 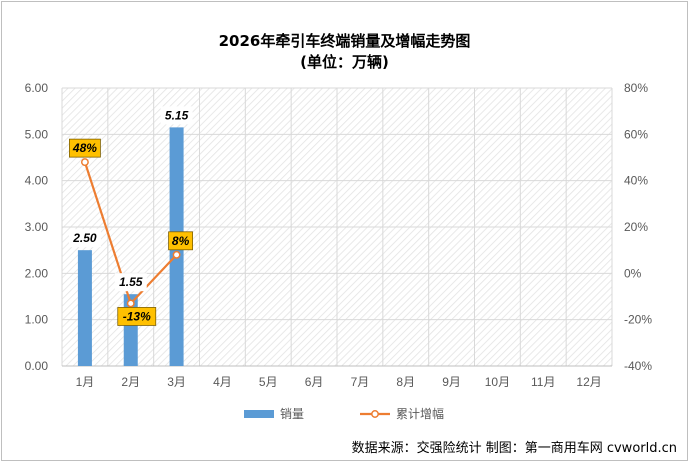 I want to click on x-tick-label: 8月, so click(x=405, y=382).